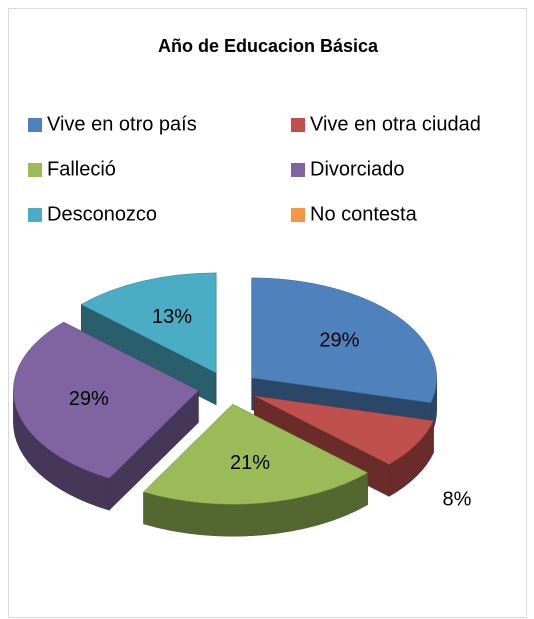 This screenshot has height=619, width=534. What do you see at coordinates (268, 46) in the screenshot?
I see `chart-title: Año de Educacion Básica` at bounding box center [268, 46].